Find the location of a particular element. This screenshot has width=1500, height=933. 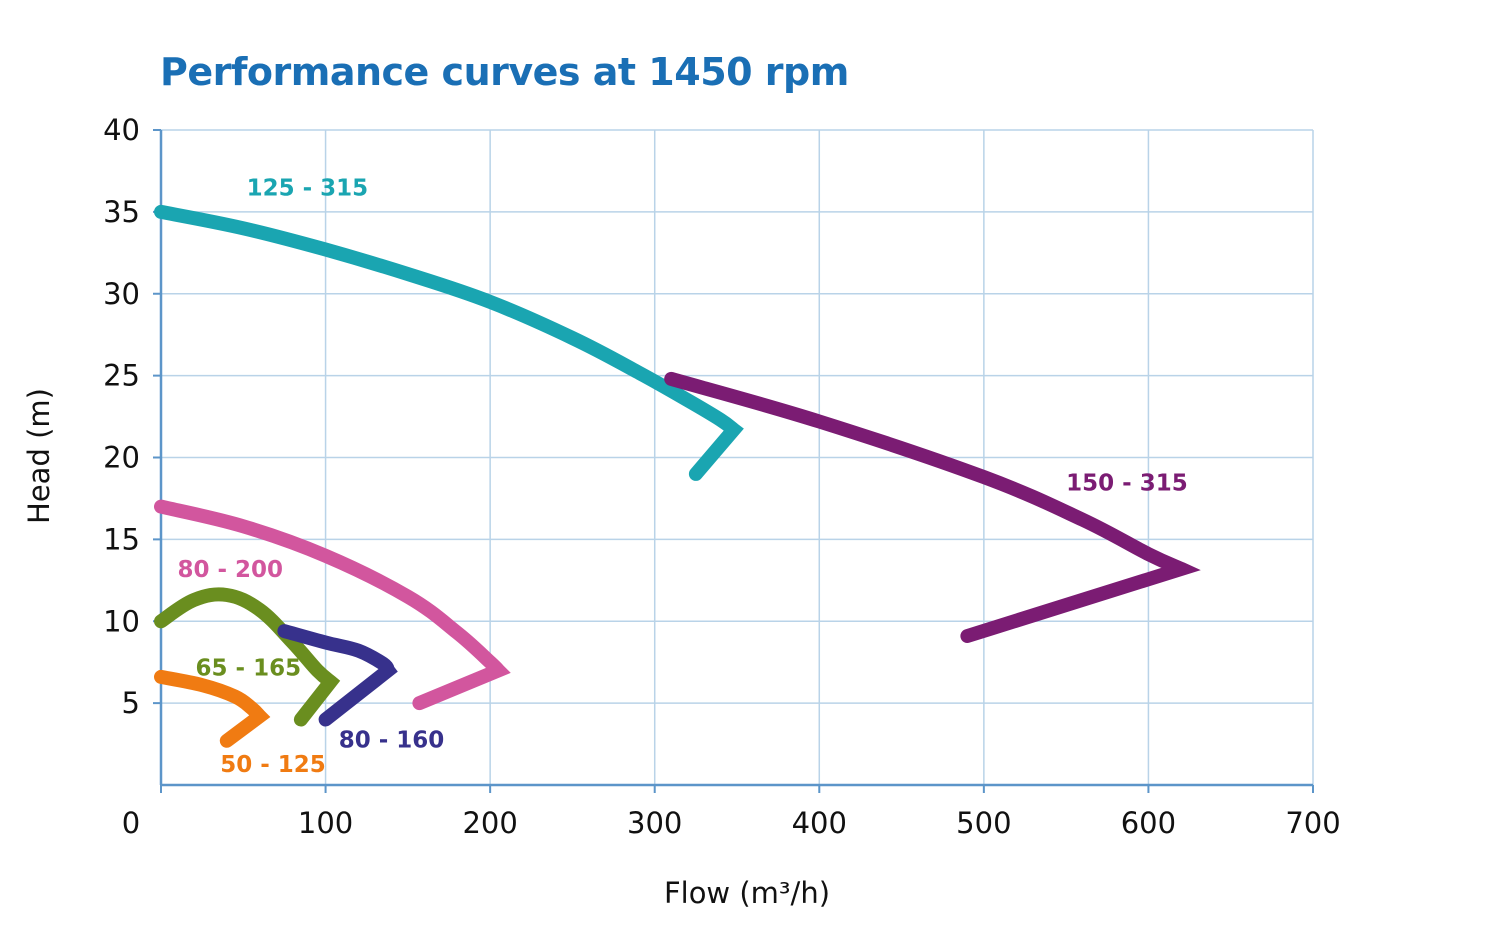

x-tick-label: 400 is located at coordinates (819, 823).